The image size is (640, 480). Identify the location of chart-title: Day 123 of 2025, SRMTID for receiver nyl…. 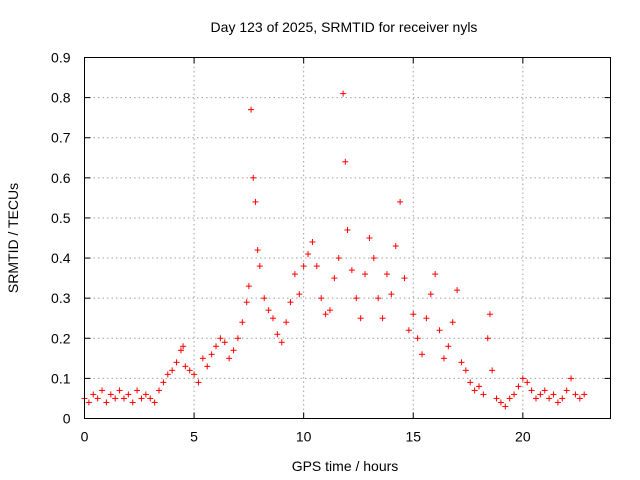
(344, 27).